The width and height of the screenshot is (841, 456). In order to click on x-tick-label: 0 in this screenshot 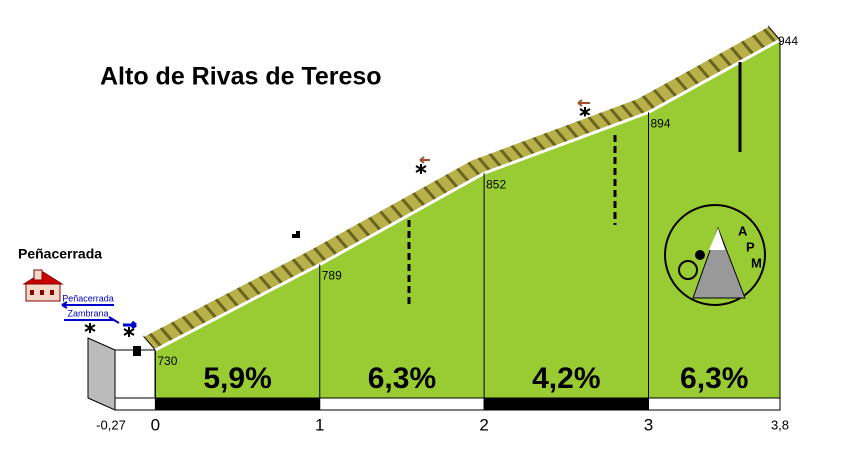, I will do `click(155, 424)`.